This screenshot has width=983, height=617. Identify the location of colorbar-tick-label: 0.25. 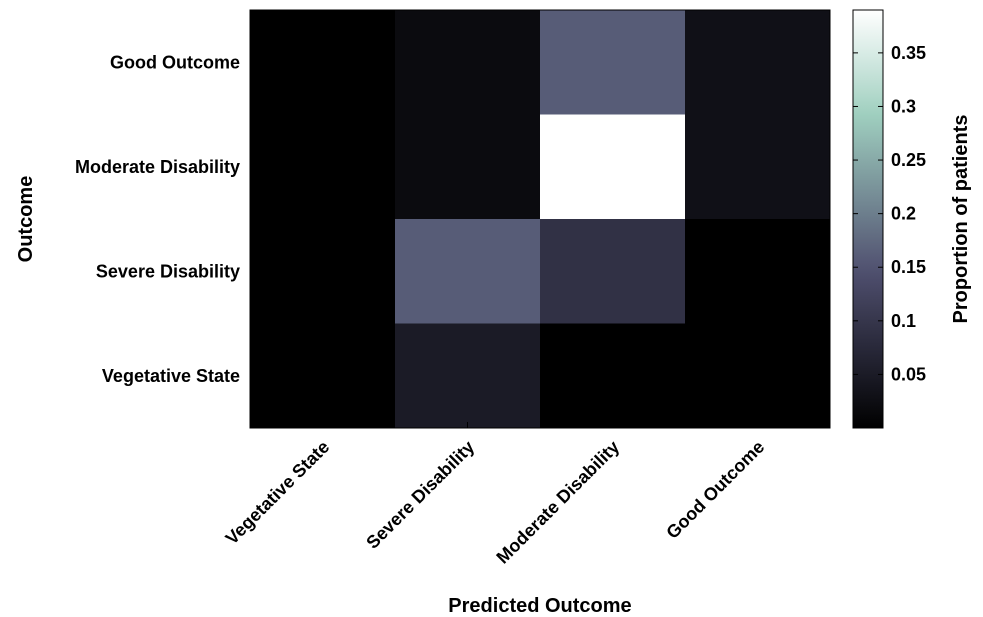
(908, 160).